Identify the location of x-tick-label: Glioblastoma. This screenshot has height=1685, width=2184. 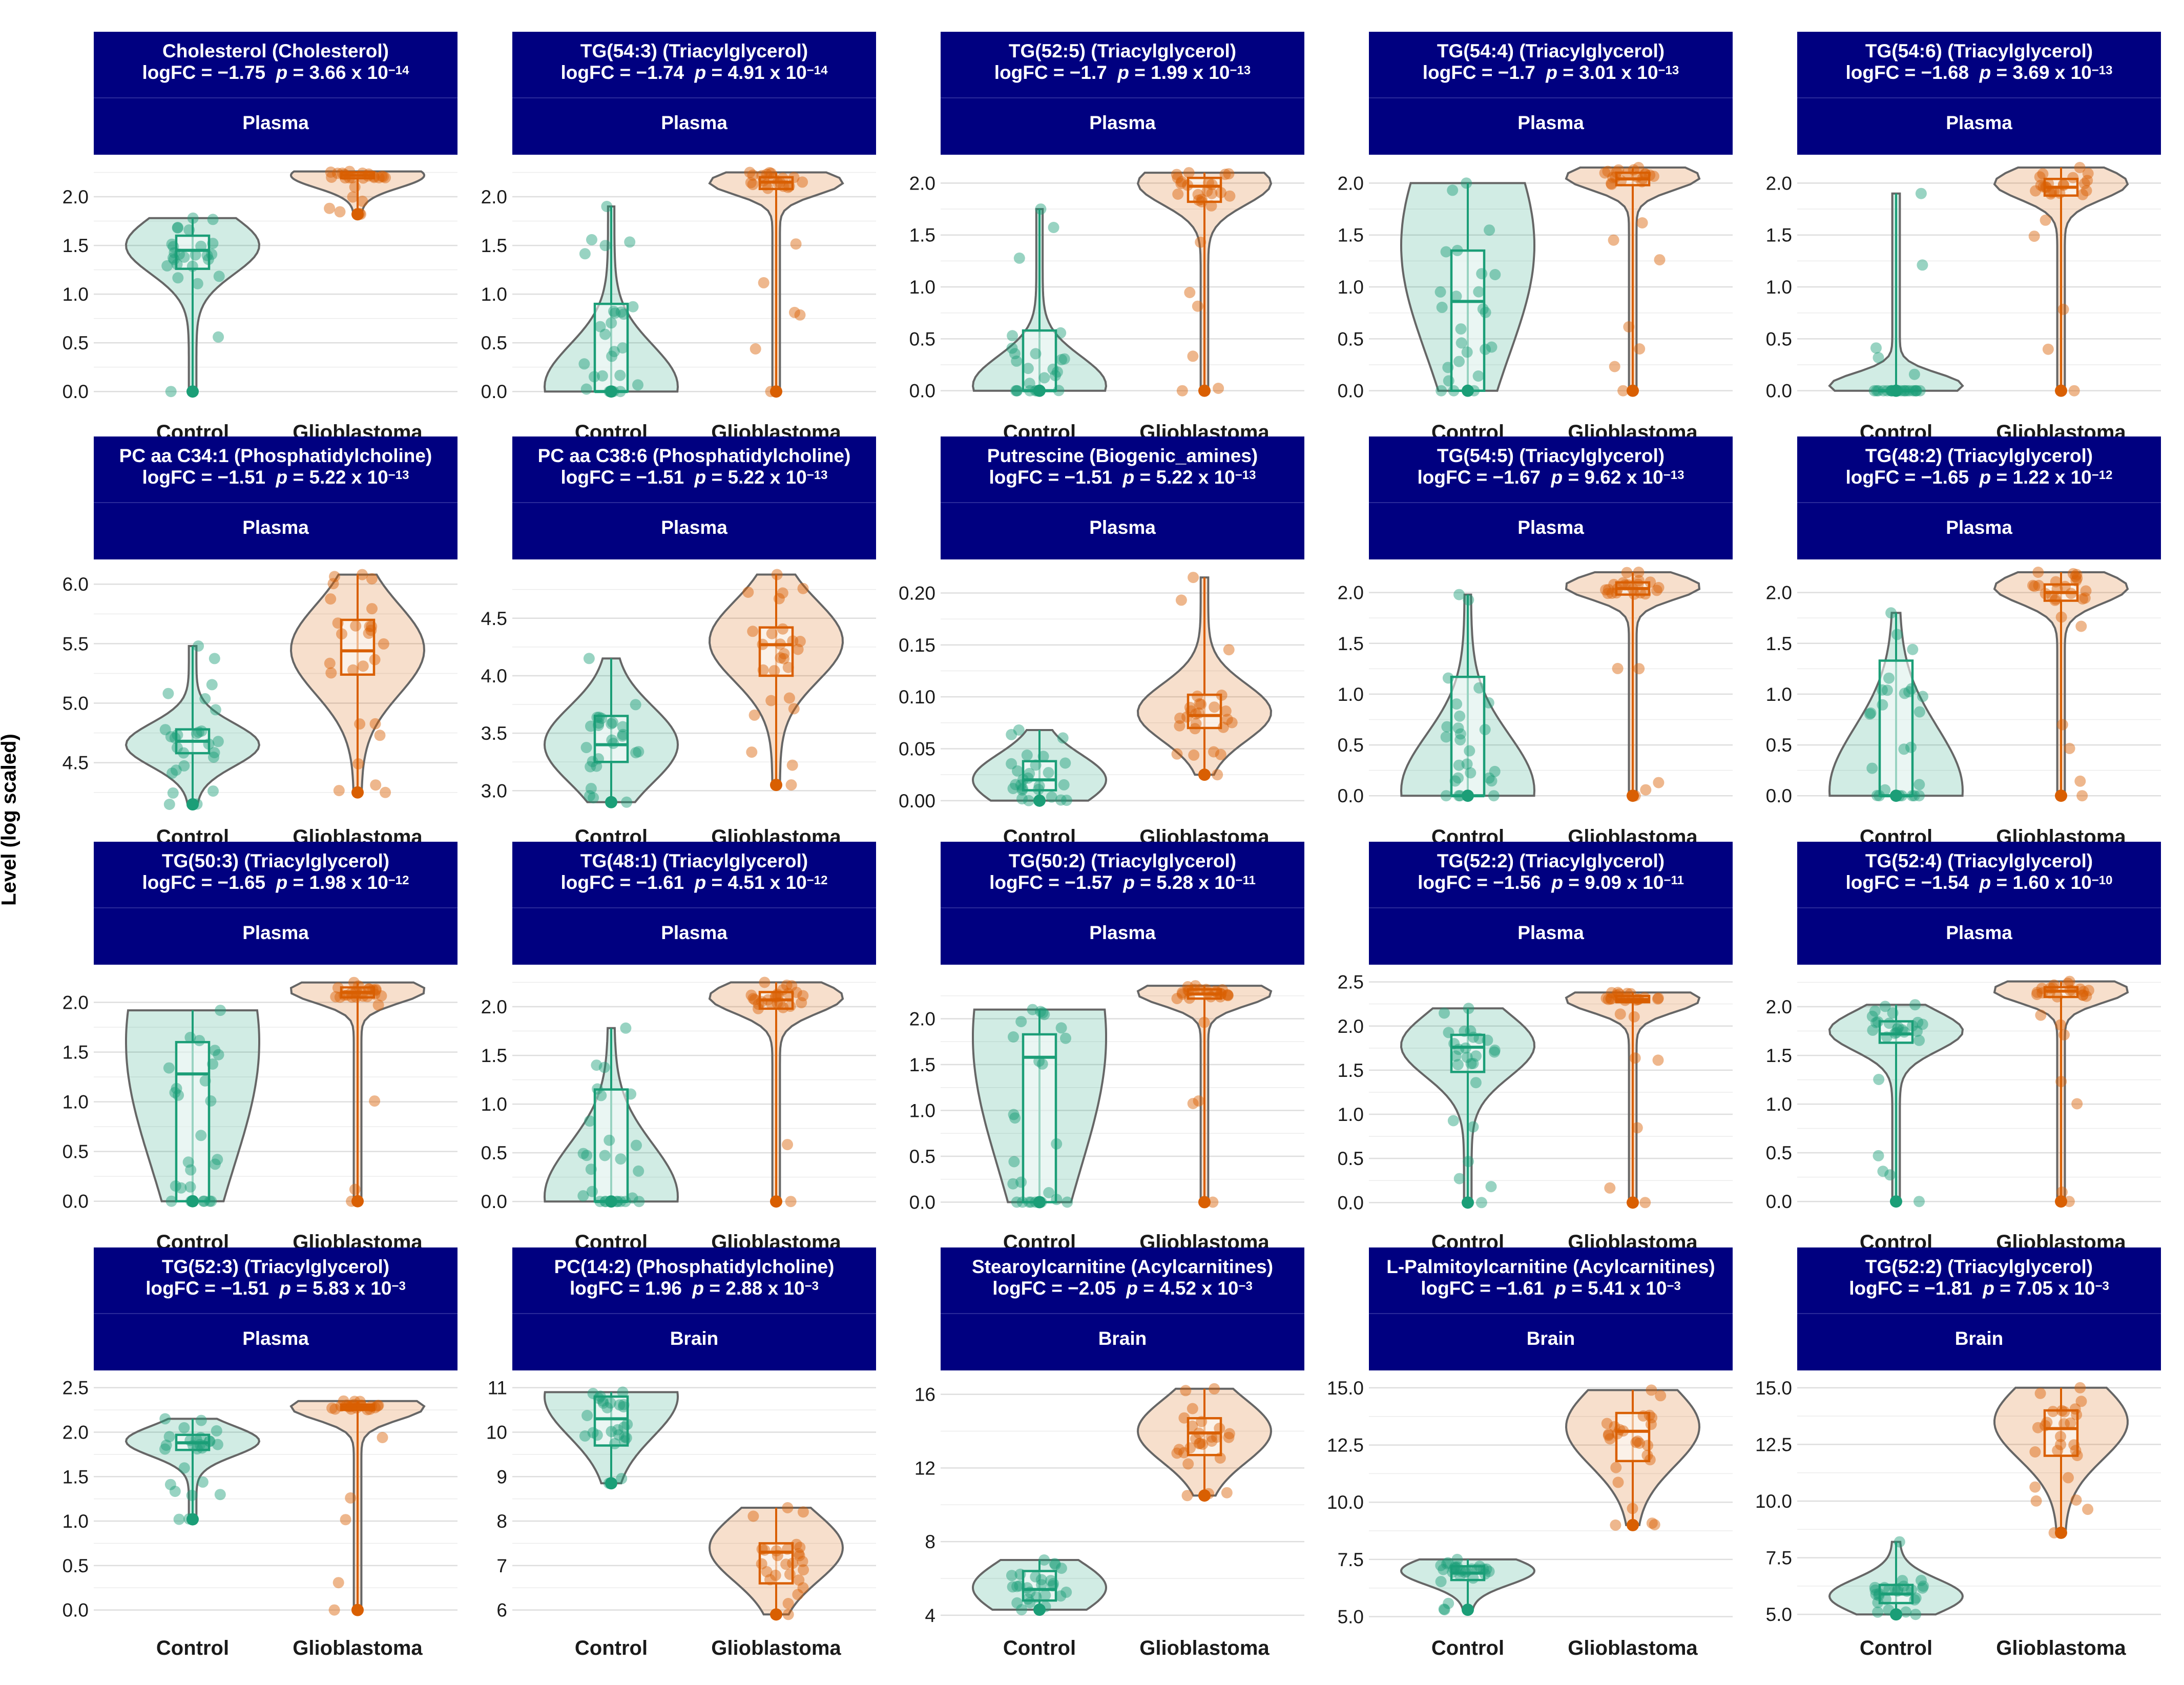
(358, 1648).